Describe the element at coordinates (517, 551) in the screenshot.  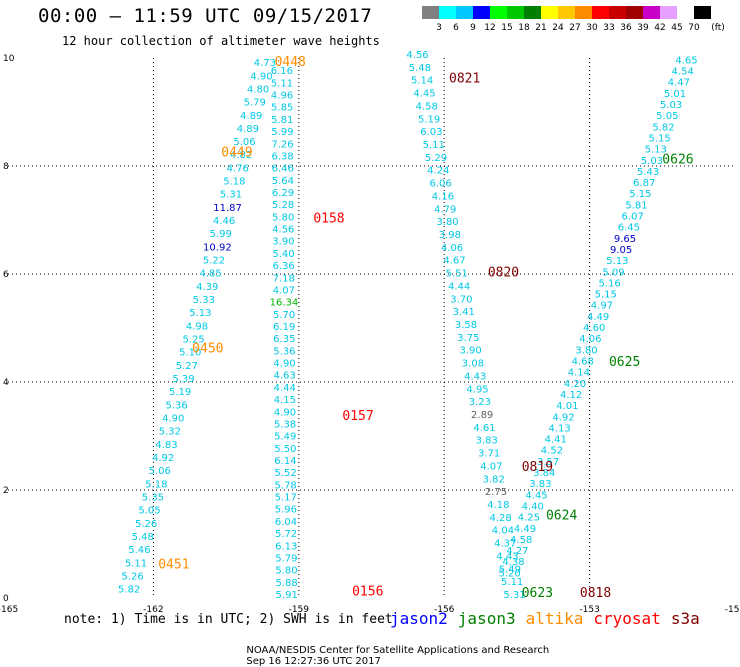
I see `swh-value: 4.27` at that location.